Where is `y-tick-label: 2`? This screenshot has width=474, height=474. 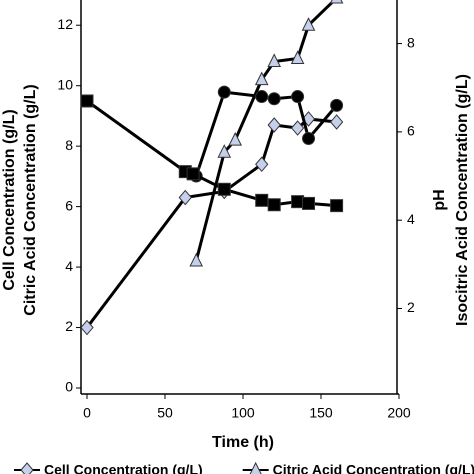
y-tick-label: 2 is located at coordinates (69, 326).